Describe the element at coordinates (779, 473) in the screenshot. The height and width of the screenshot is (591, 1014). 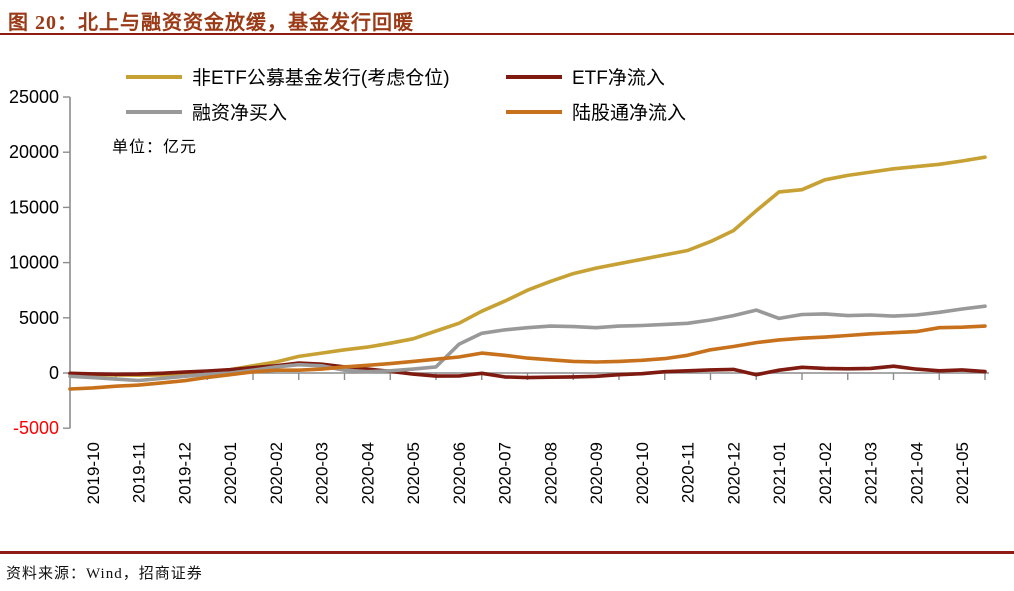
I see `x-tick-label: 2021-01` at that location.